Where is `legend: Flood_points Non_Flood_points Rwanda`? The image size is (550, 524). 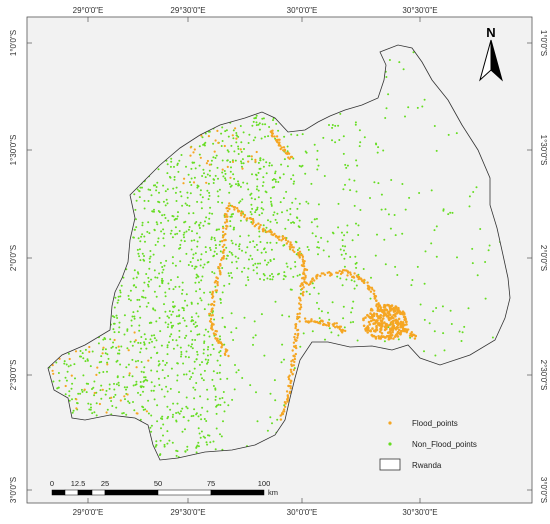 legend: Flood_points Non_Flood_points Rwanda is located at coordinates (428, 445).